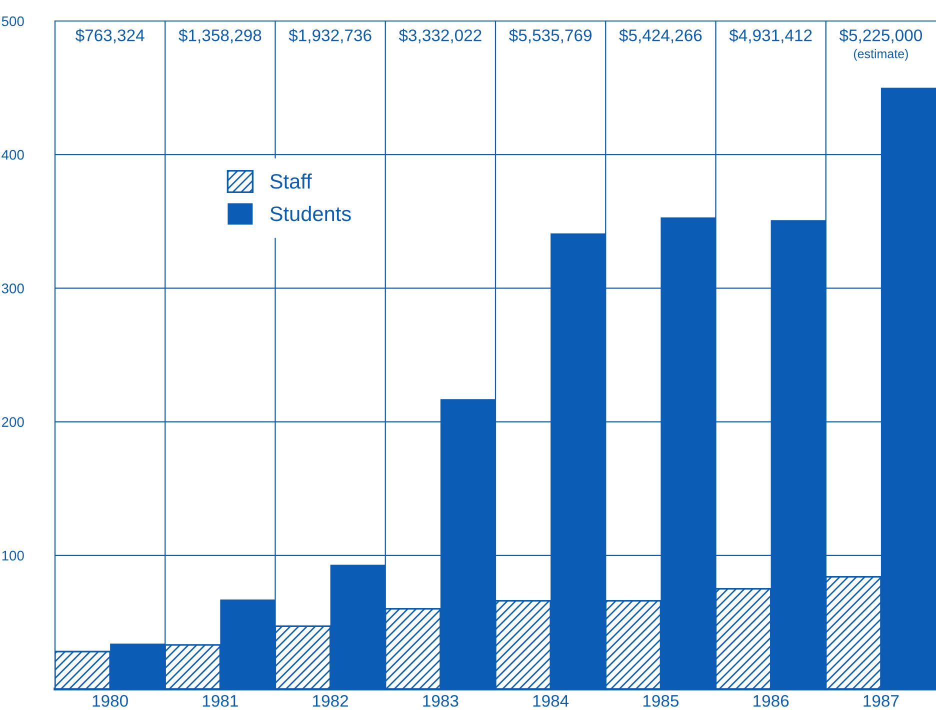 The height and width of the screenshot is (710, 936). What do you see at coordinates (310, 214) in the screenshot?
I see `legend-label: Students` at bounding box center [310, 214].